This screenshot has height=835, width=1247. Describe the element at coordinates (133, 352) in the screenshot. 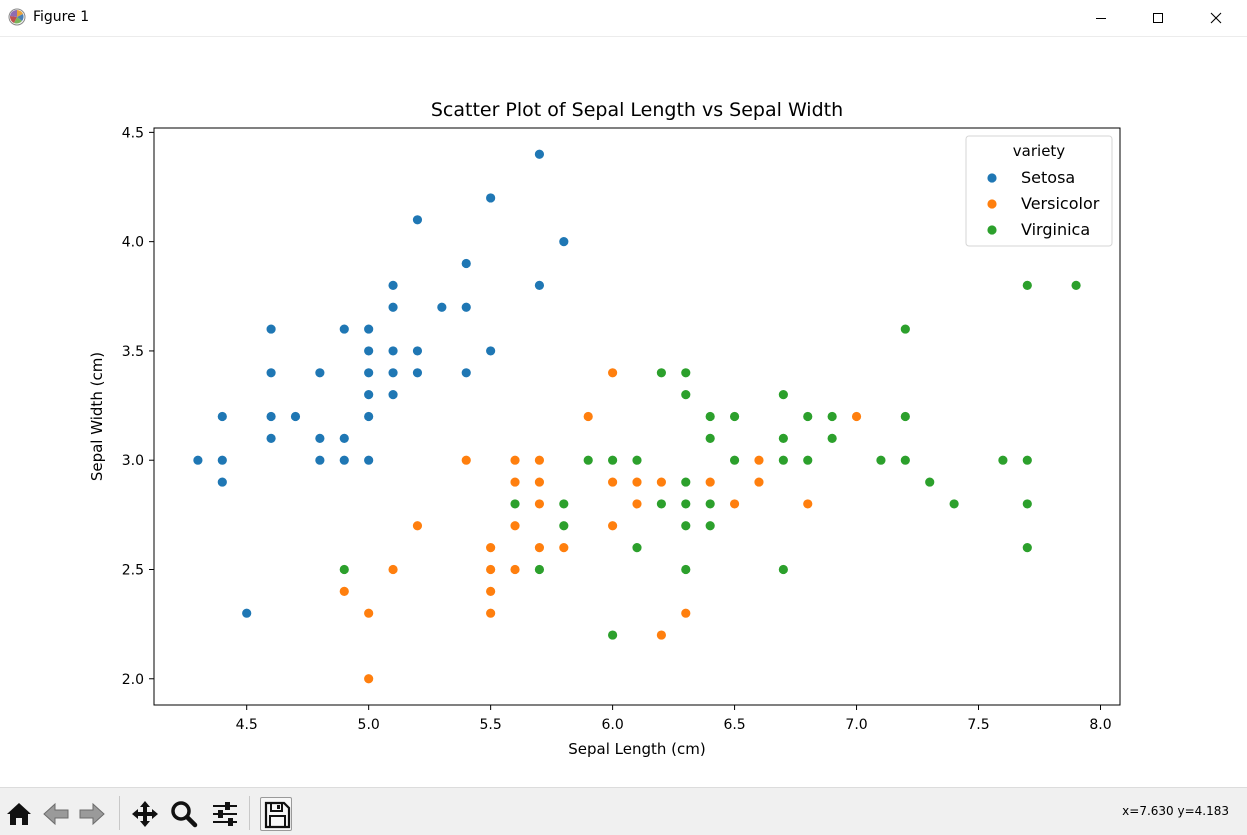

I see `y-tick-label: 3.5` at that location.